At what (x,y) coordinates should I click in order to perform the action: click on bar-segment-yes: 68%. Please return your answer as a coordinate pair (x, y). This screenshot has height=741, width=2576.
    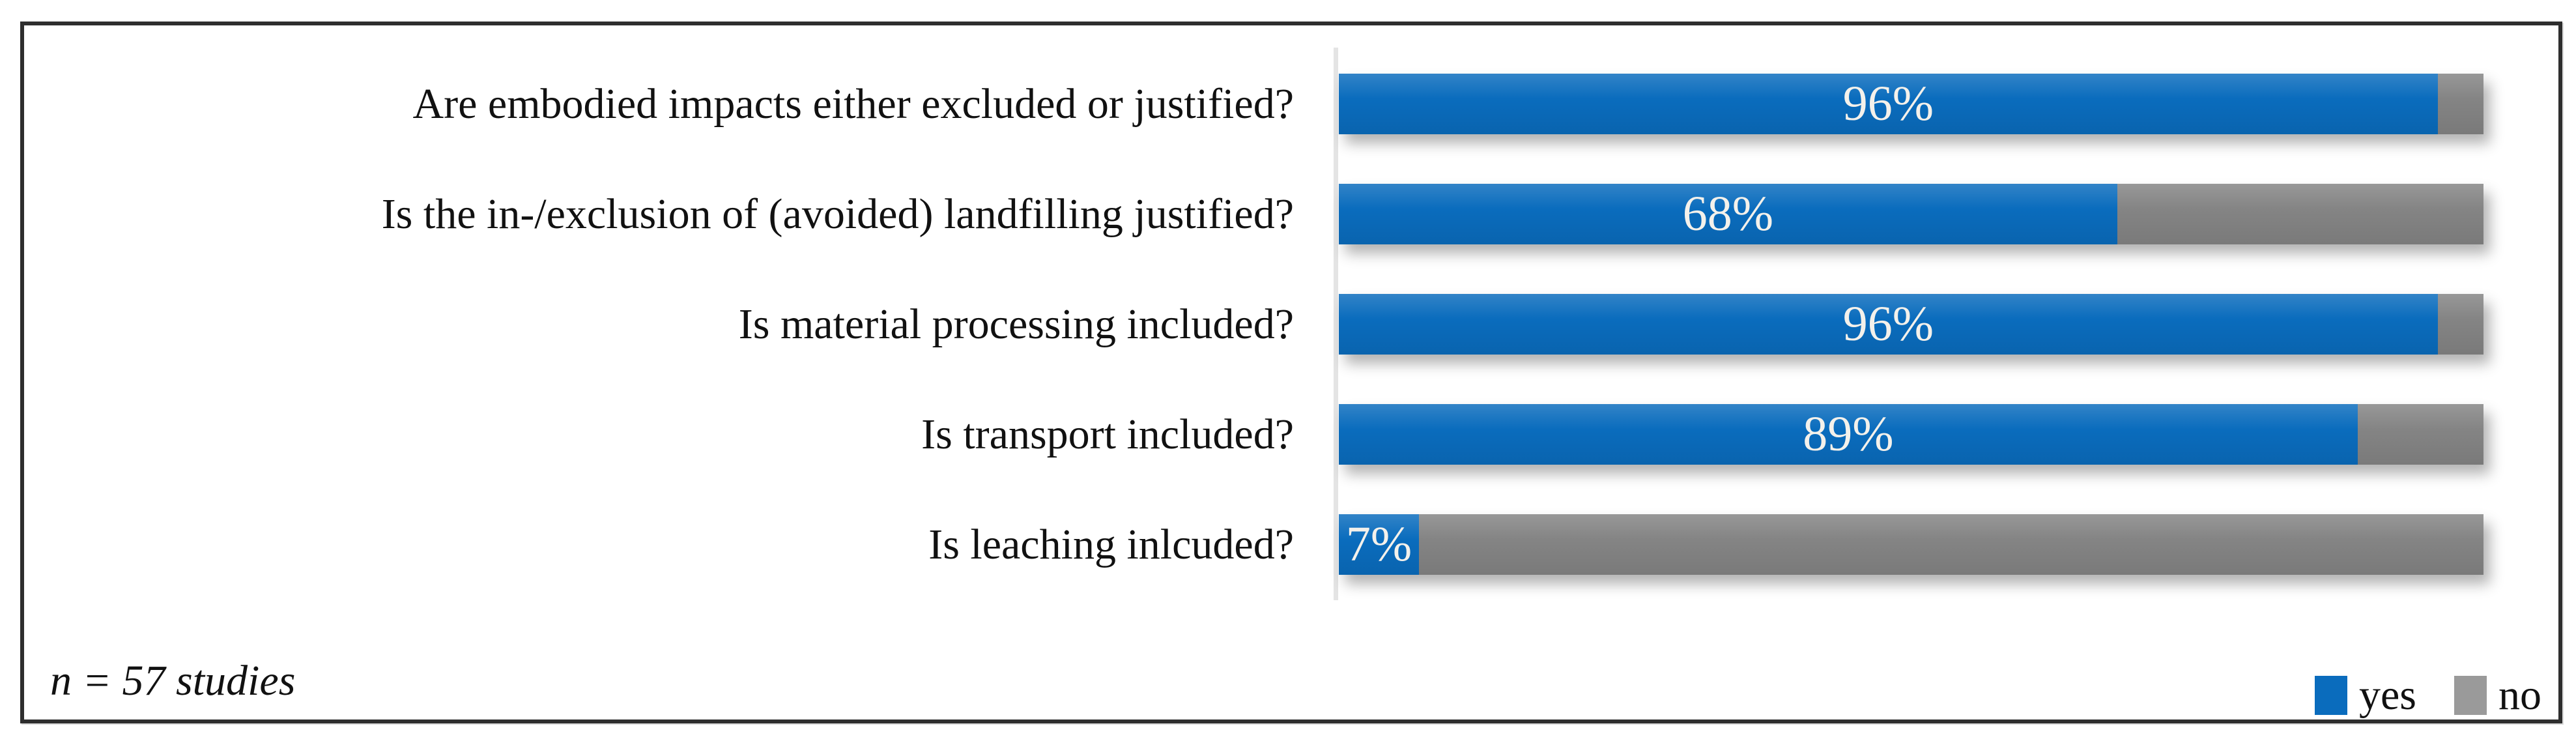
    Looking at the image, I should click on (1728, 214).